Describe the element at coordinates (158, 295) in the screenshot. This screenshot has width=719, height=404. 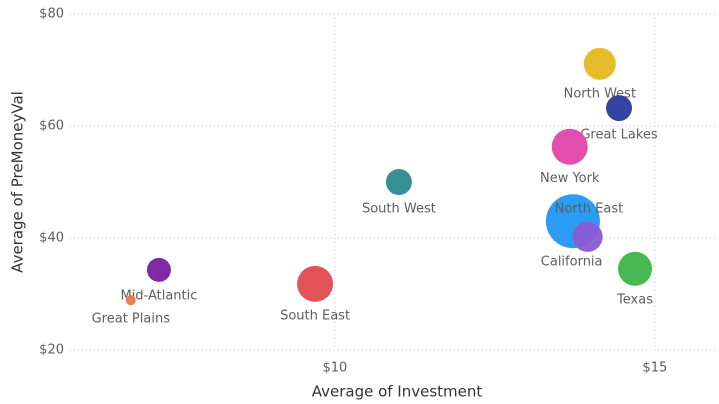
I see `bubble-label: Mid-Atlantic` at that location.